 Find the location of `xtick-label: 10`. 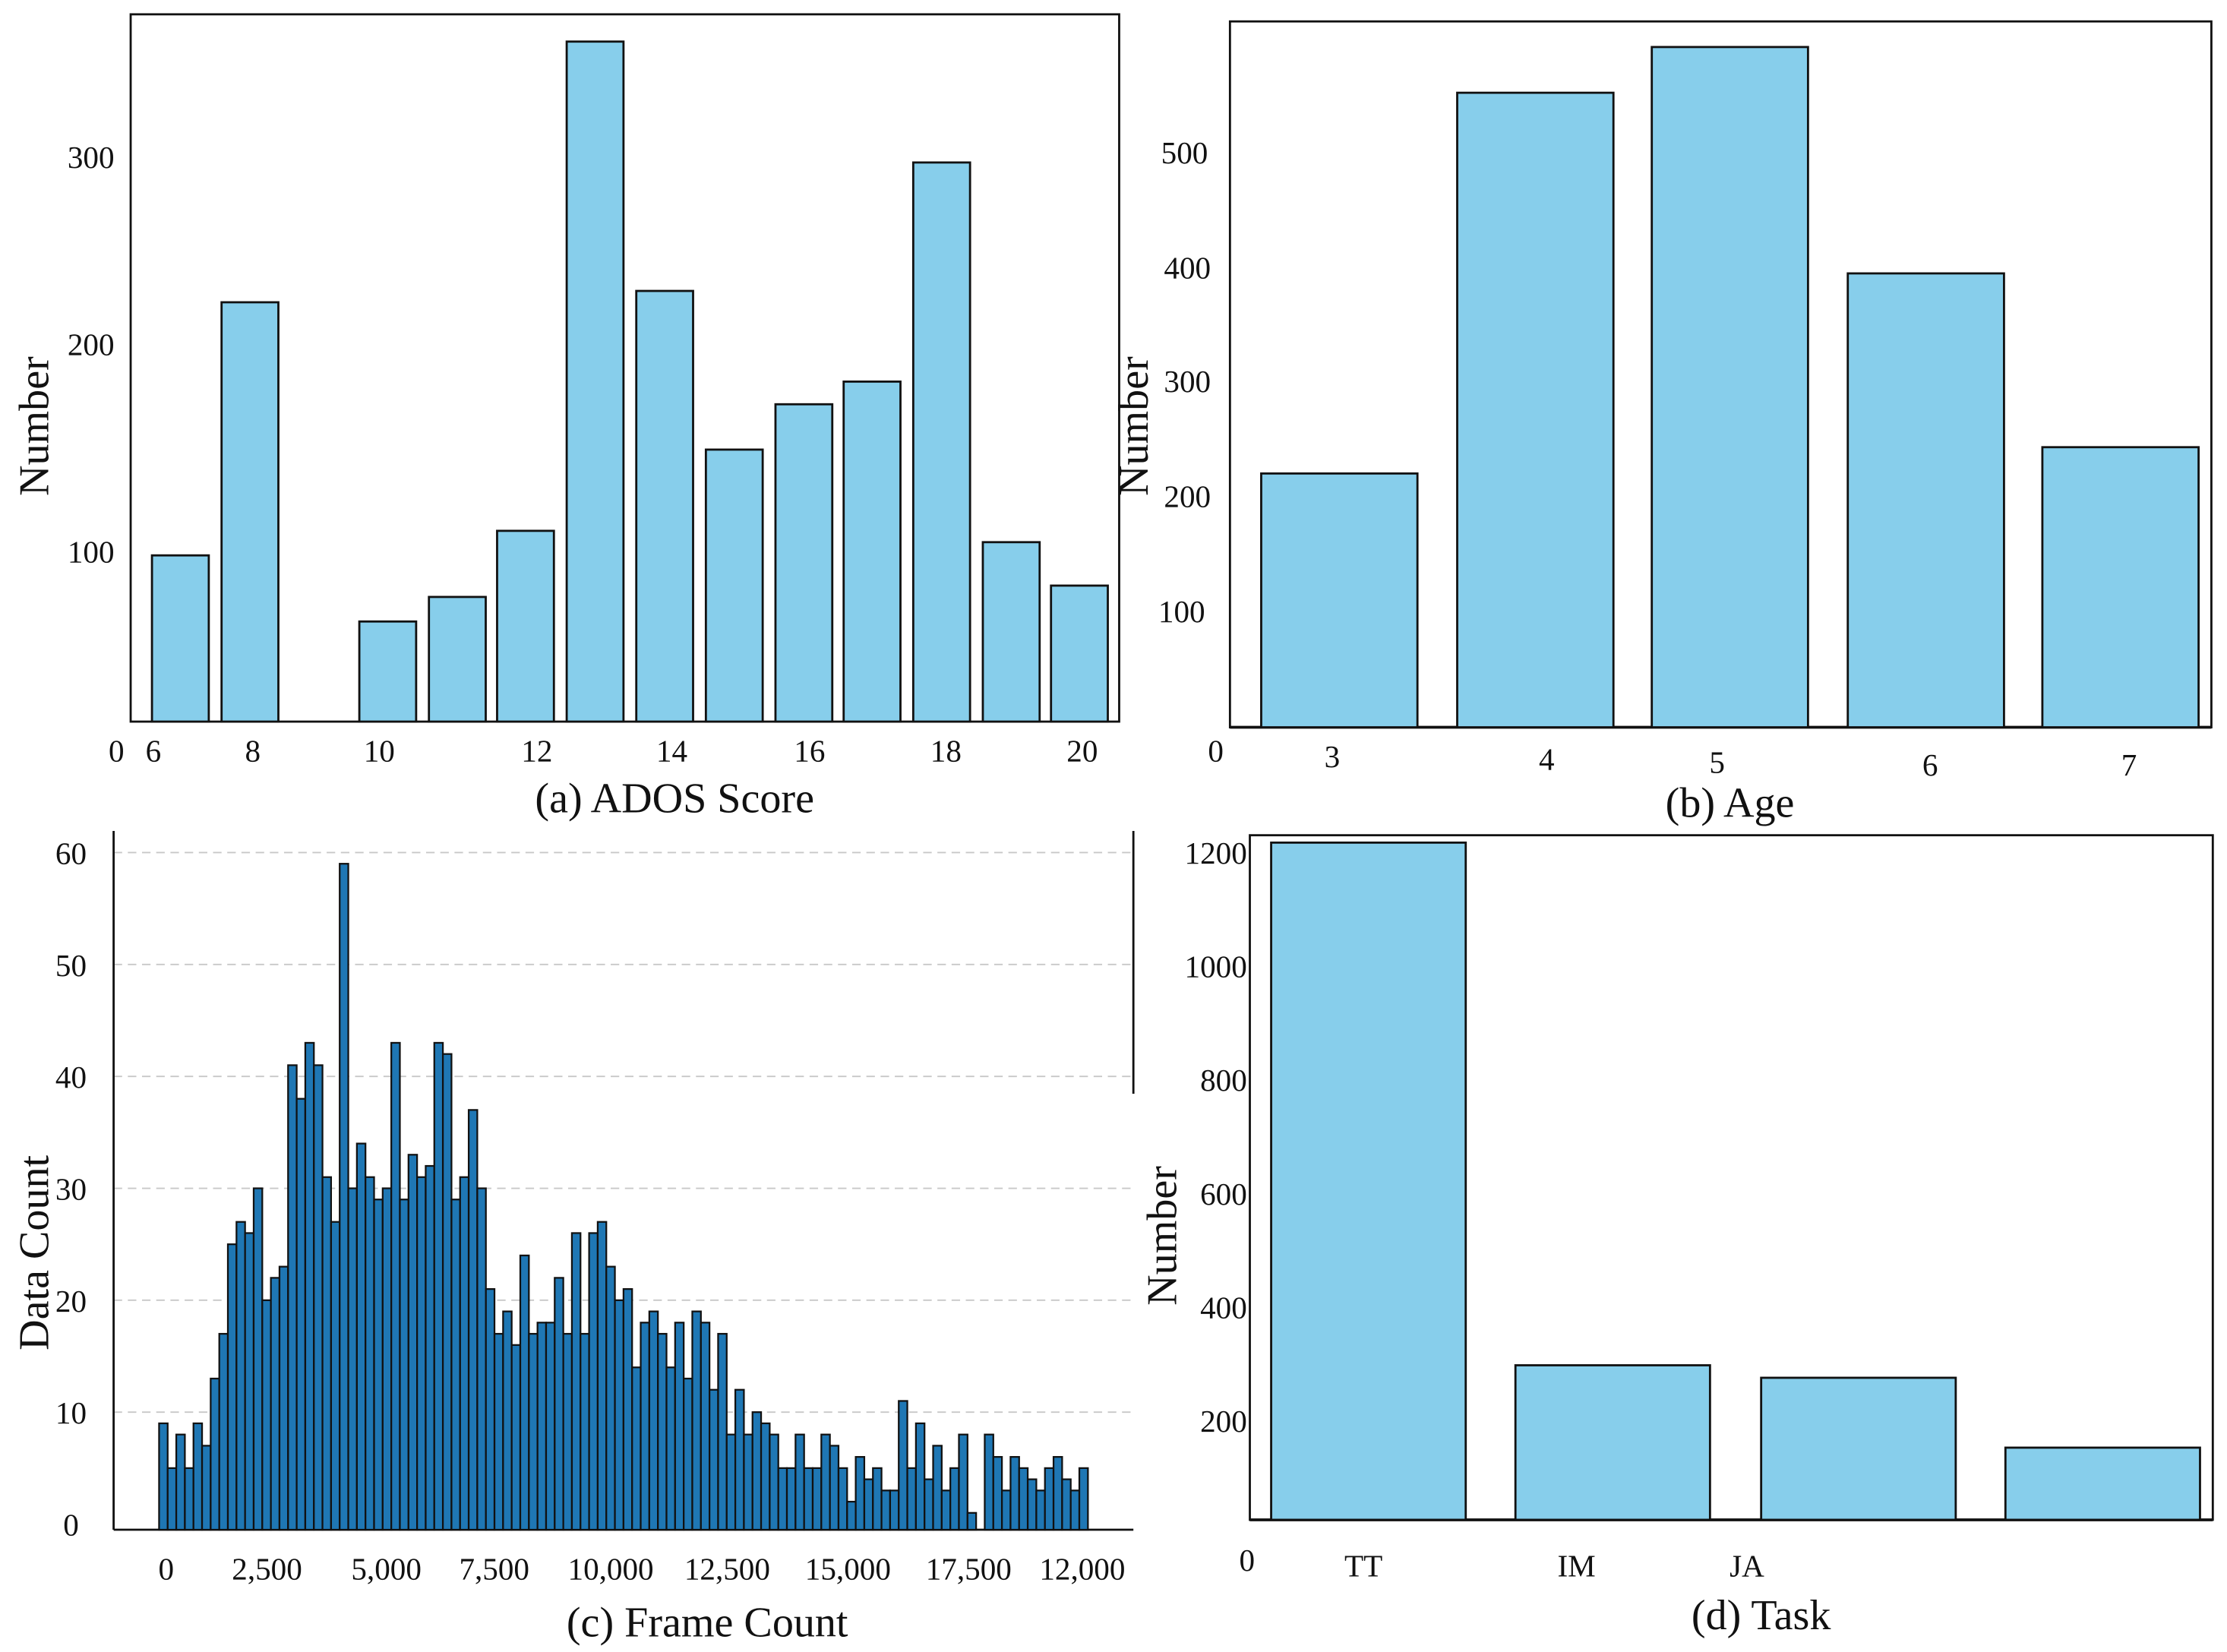

xtick-label: 10 is located at coordinates (379, 750).